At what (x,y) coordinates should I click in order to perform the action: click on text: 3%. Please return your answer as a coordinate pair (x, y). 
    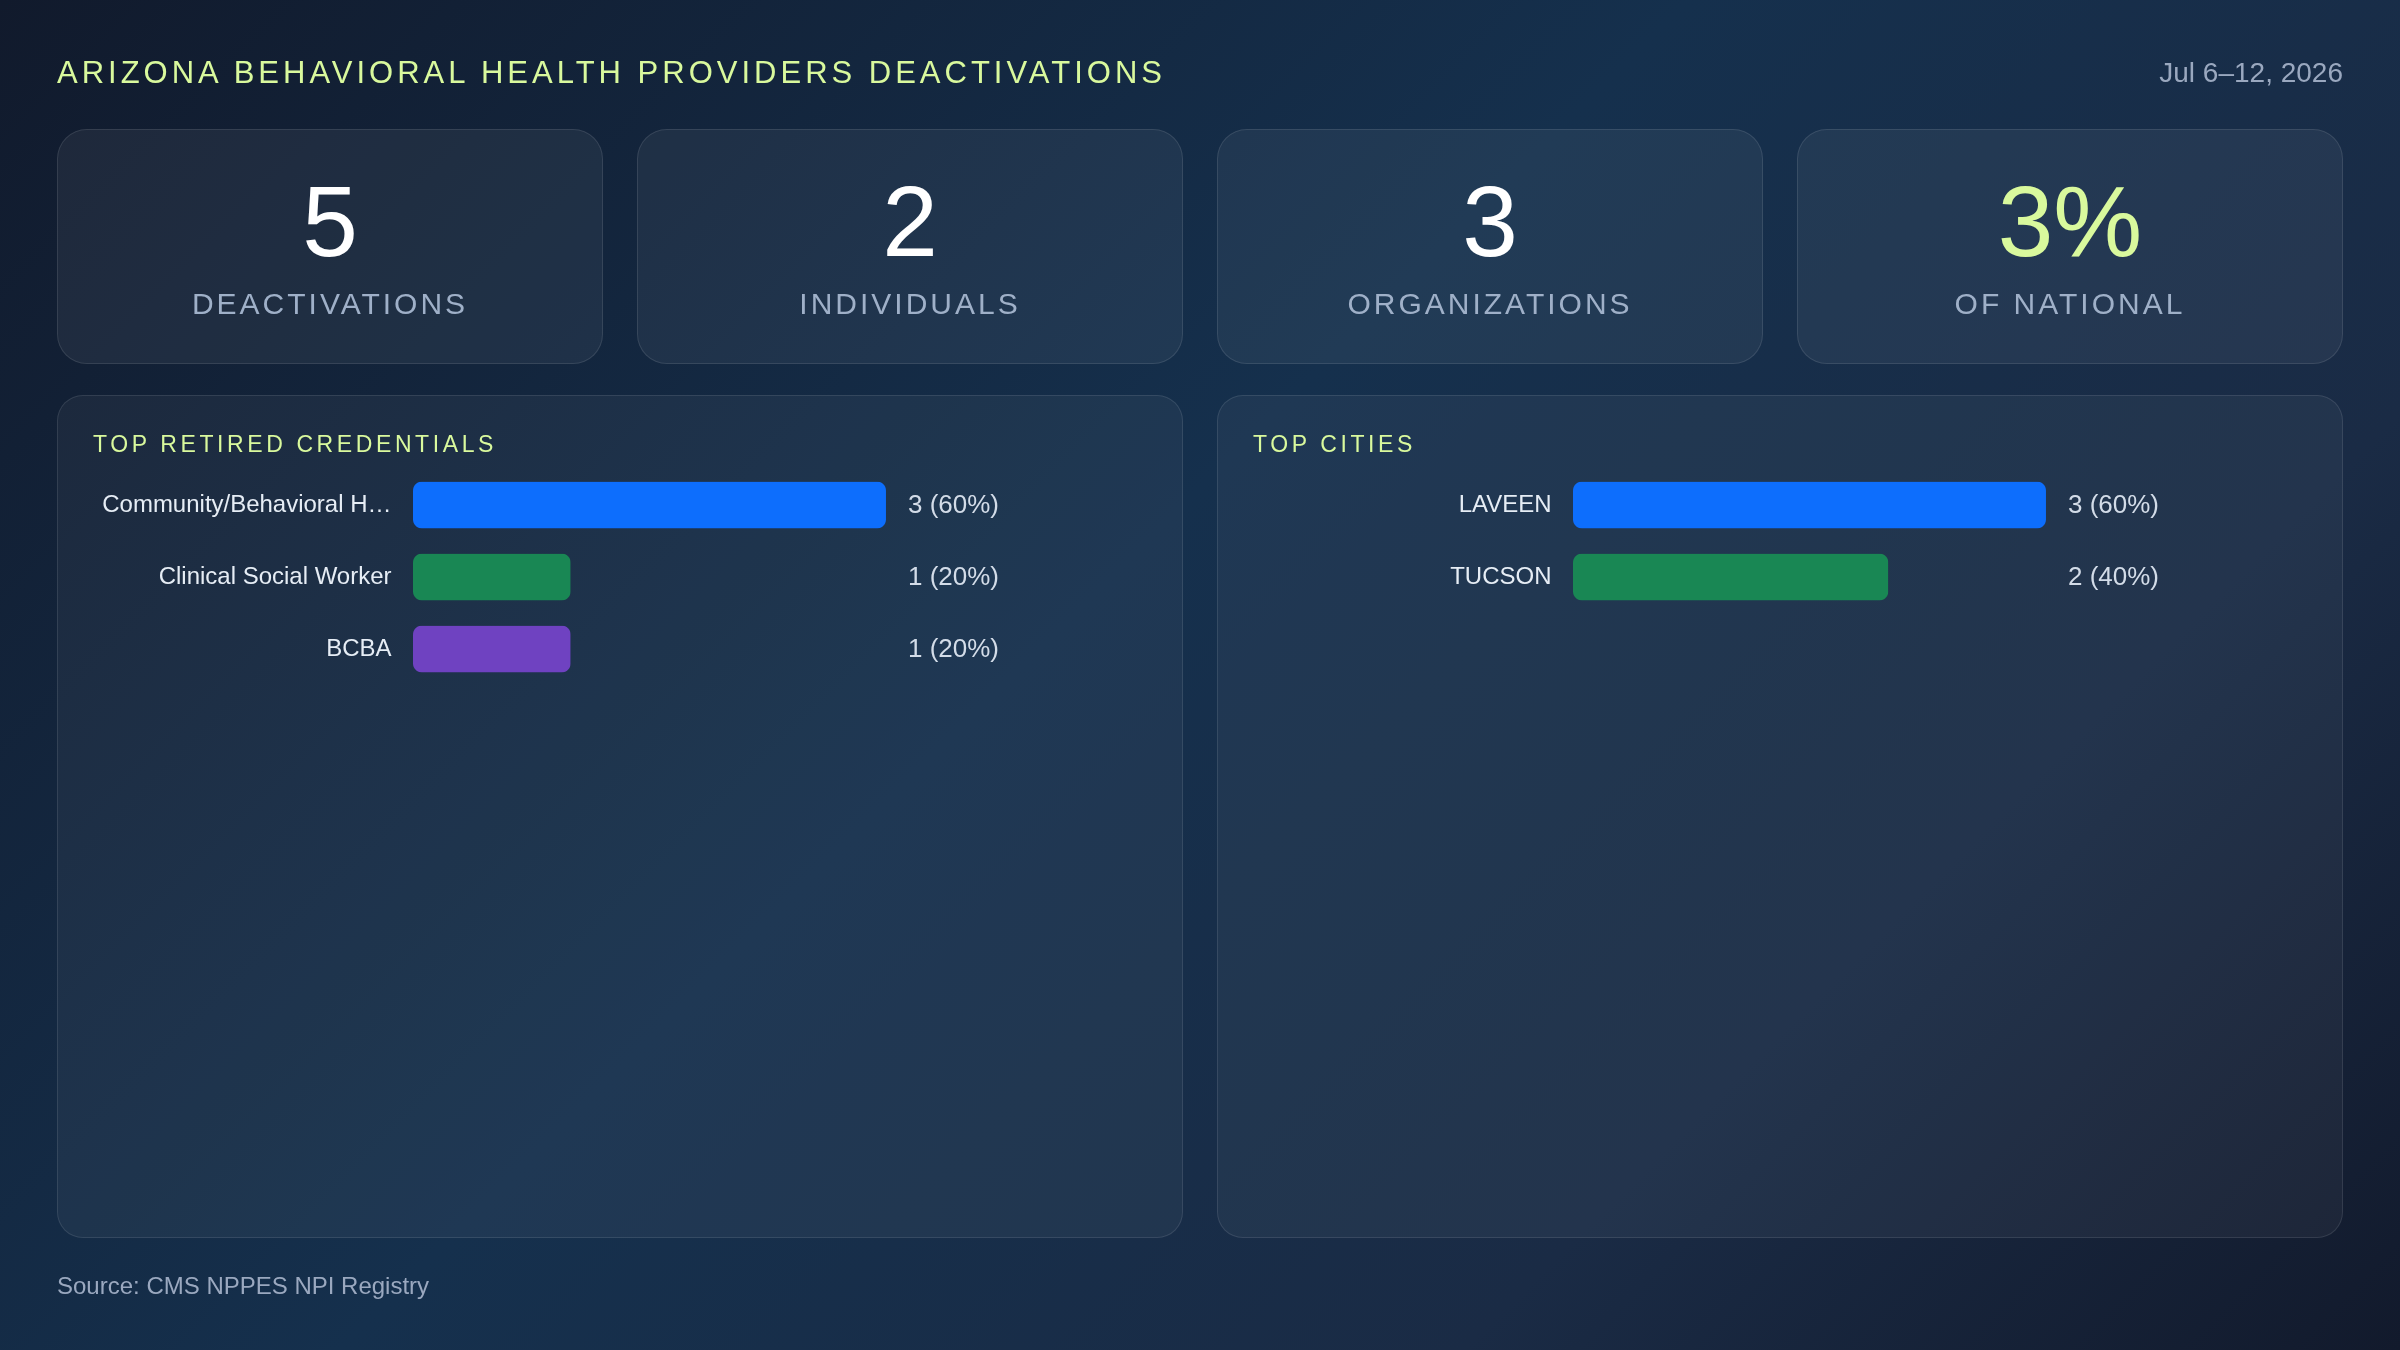
    Looking at the image, I should click on (2070, 221).